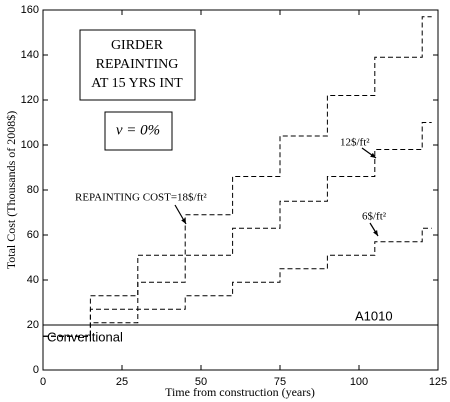 This screenshot has width=450, height=402. What do you see at coordinates (85, 336) in the screenshot?
I see `annotation: Conventional` at bounding box center [85, 336].